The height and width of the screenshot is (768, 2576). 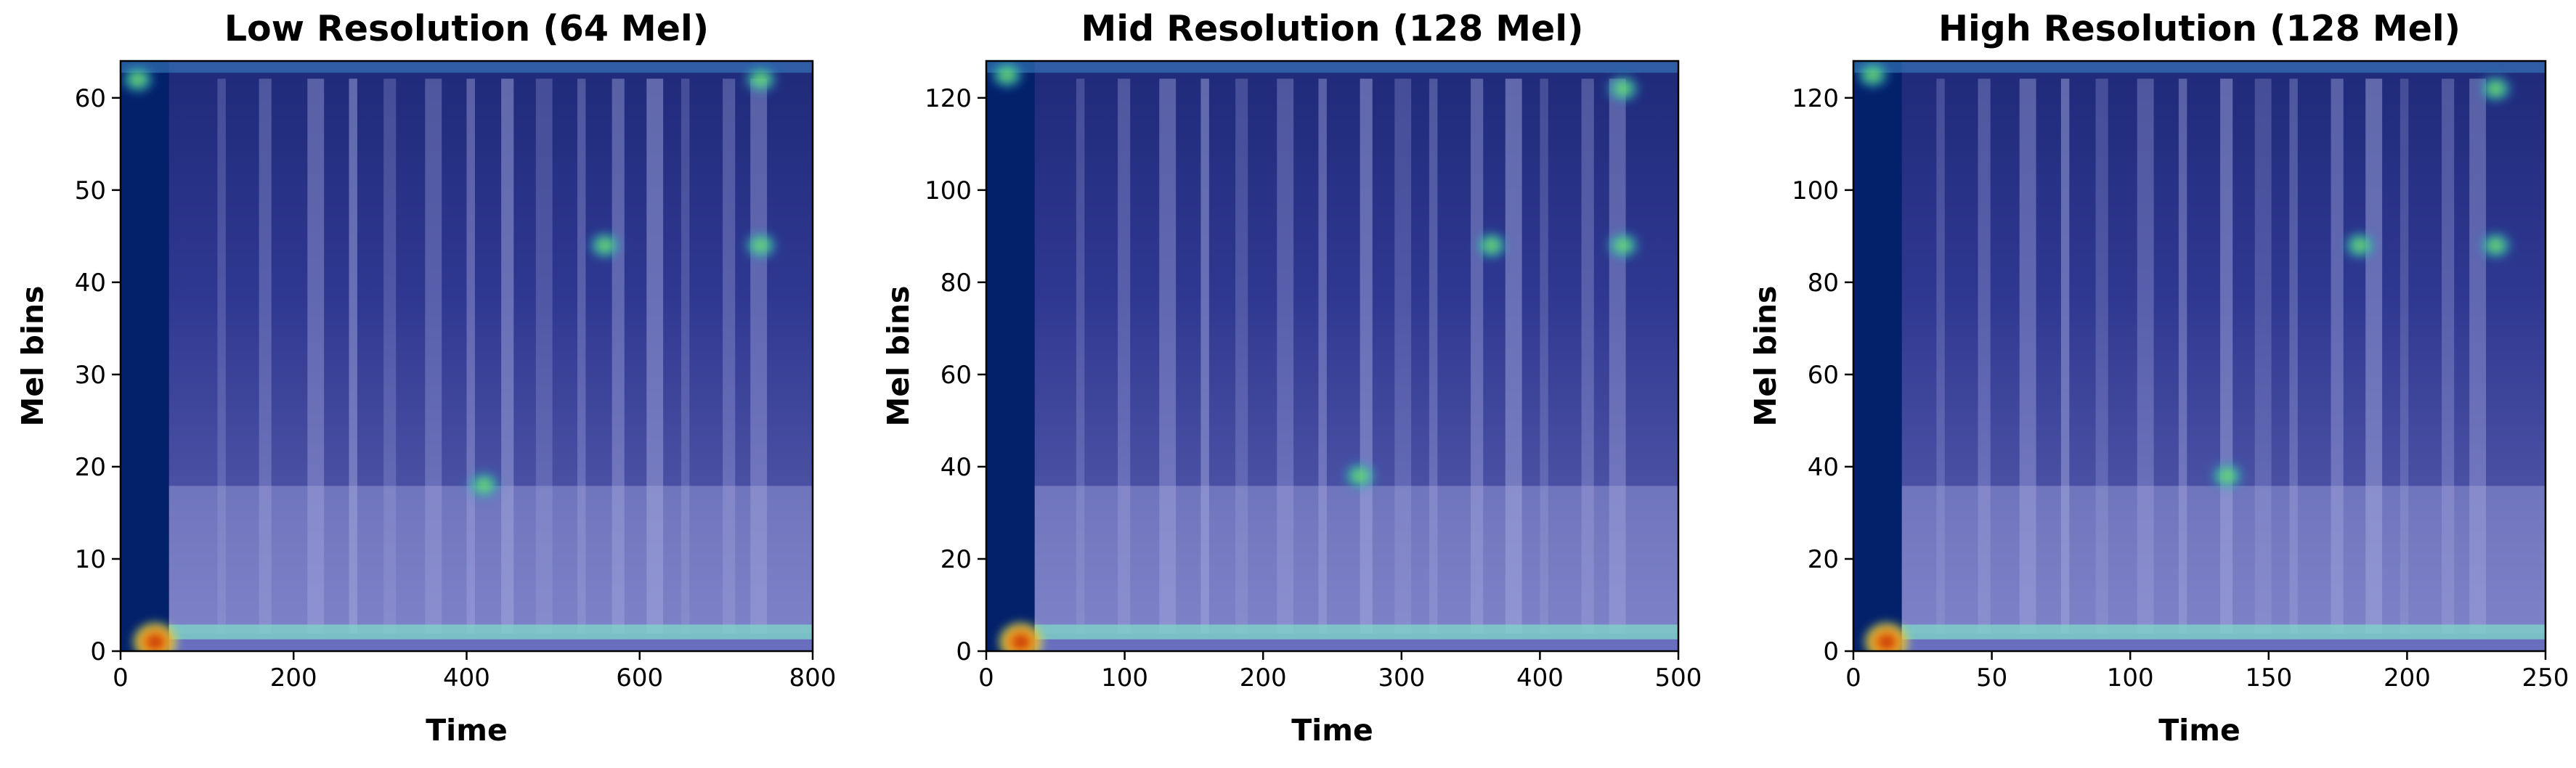 I want to click on chart-title: High Resolution (128 Mel), so click(x=2199, y=29).